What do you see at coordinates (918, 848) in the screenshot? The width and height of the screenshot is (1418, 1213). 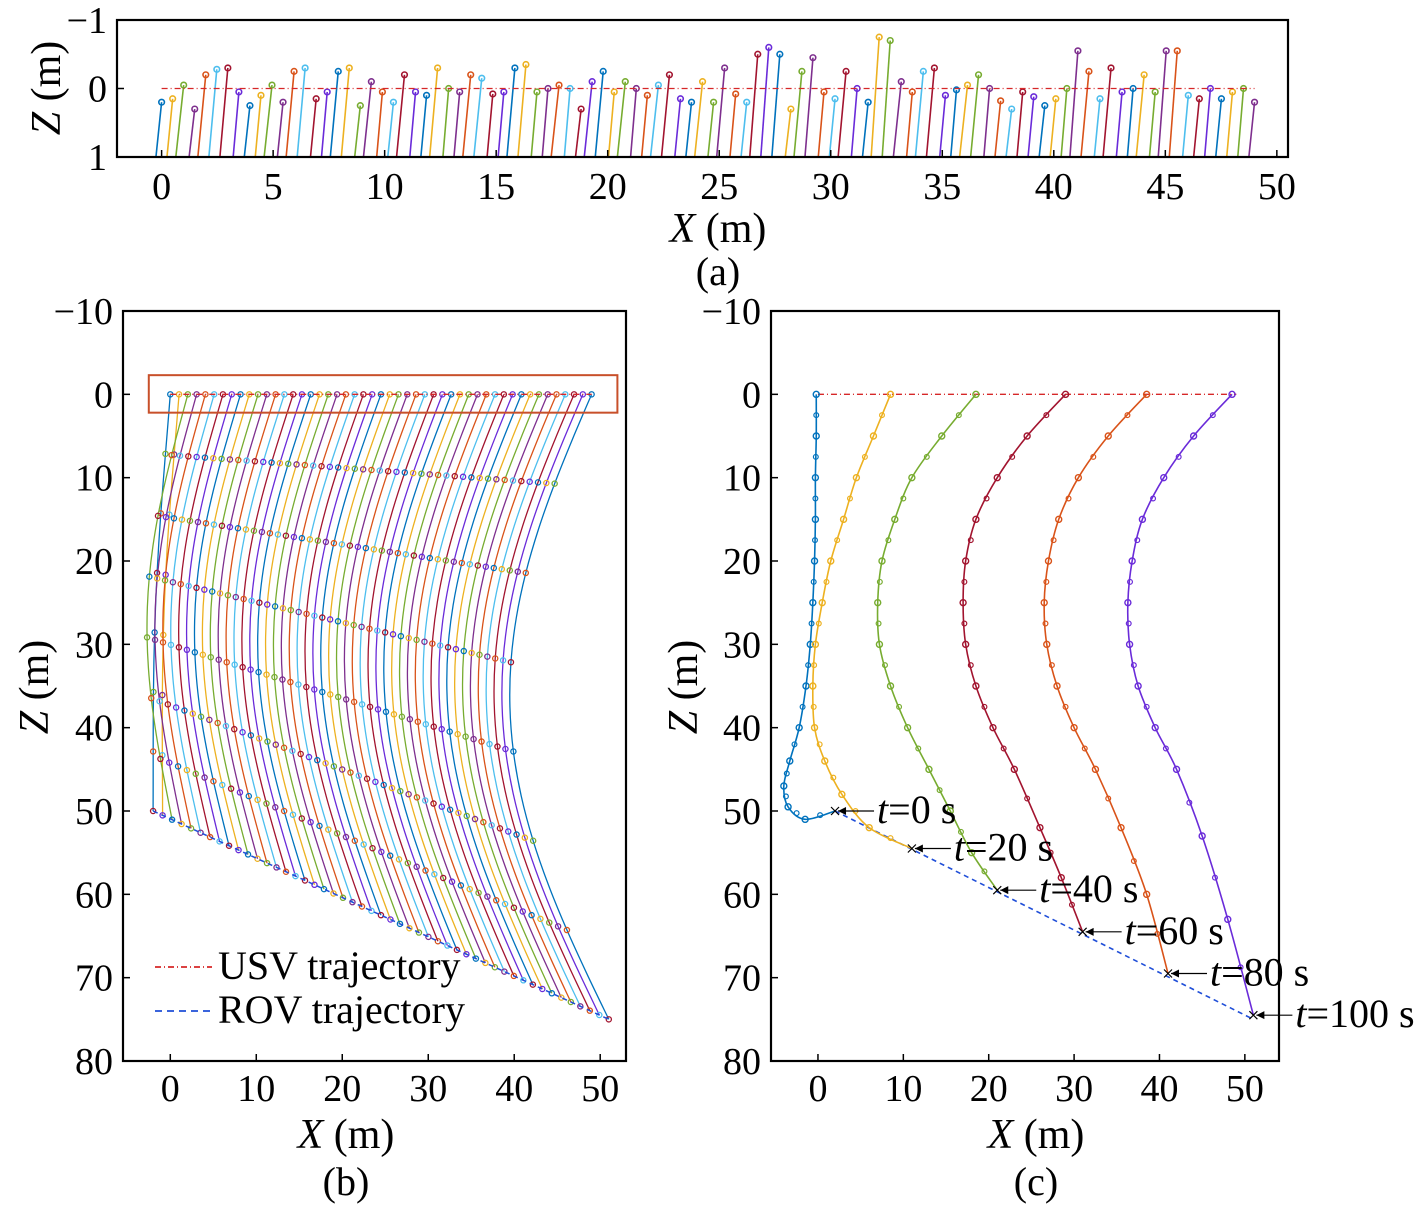 I see `annotation-arrowhead` at bounding box center [918, 848].